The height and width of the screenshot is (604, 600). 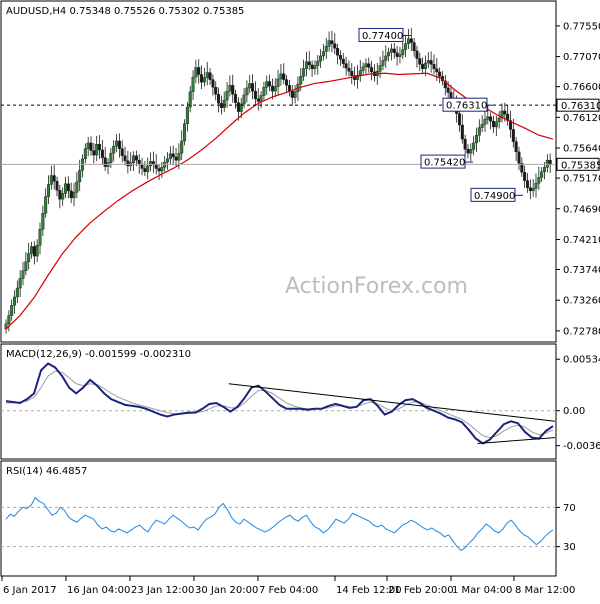 What do you see at coordinates (98, 590) in the screenshot?
I see `x-tick-label: 16 Jan 04:00` at bounding box center [98, 590].